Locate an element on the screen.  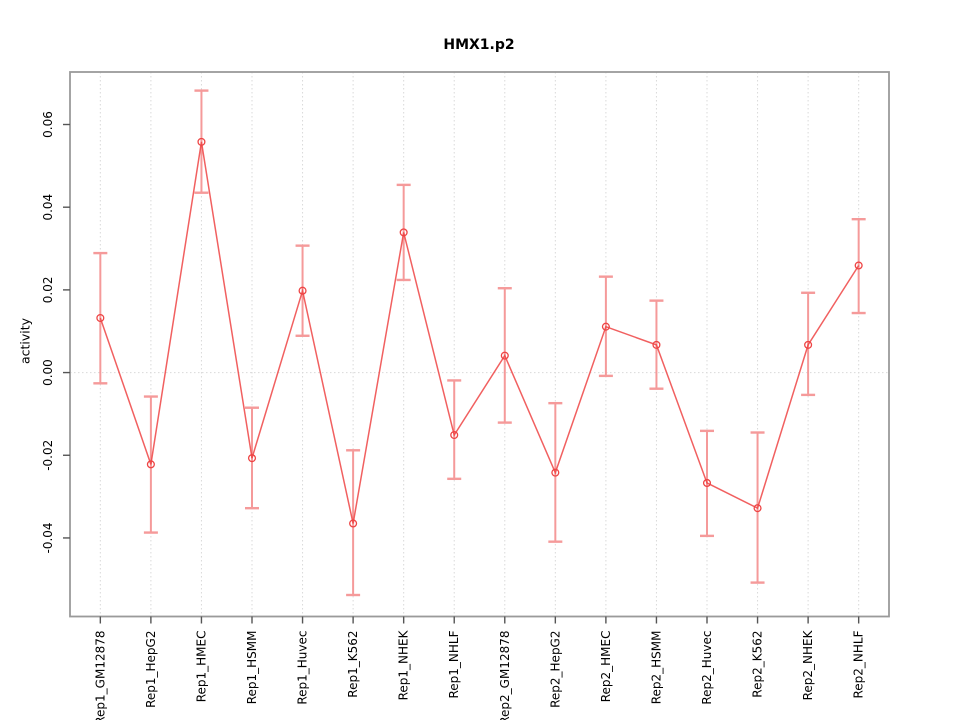
y-tick-label: -0.04 is located at coordinates (48, 537).